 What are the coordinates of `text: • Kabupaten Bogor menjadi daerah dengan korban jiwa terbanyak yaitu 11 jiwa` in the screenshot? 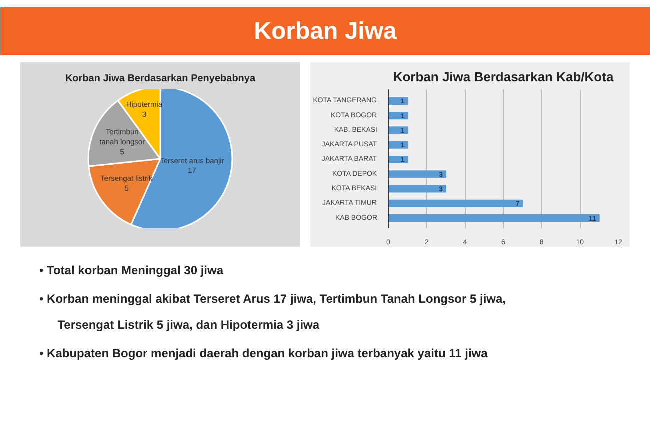 It's located at (264, 353).